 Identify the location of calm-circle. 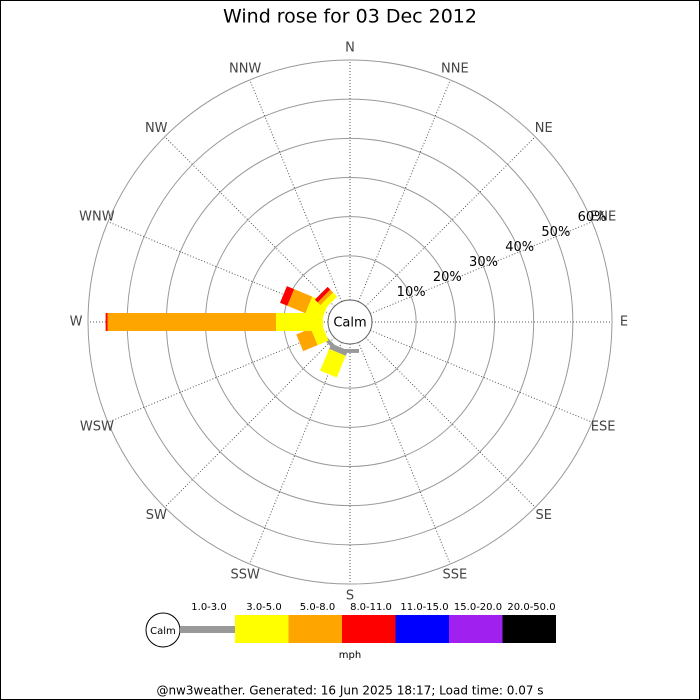
(350, 322).